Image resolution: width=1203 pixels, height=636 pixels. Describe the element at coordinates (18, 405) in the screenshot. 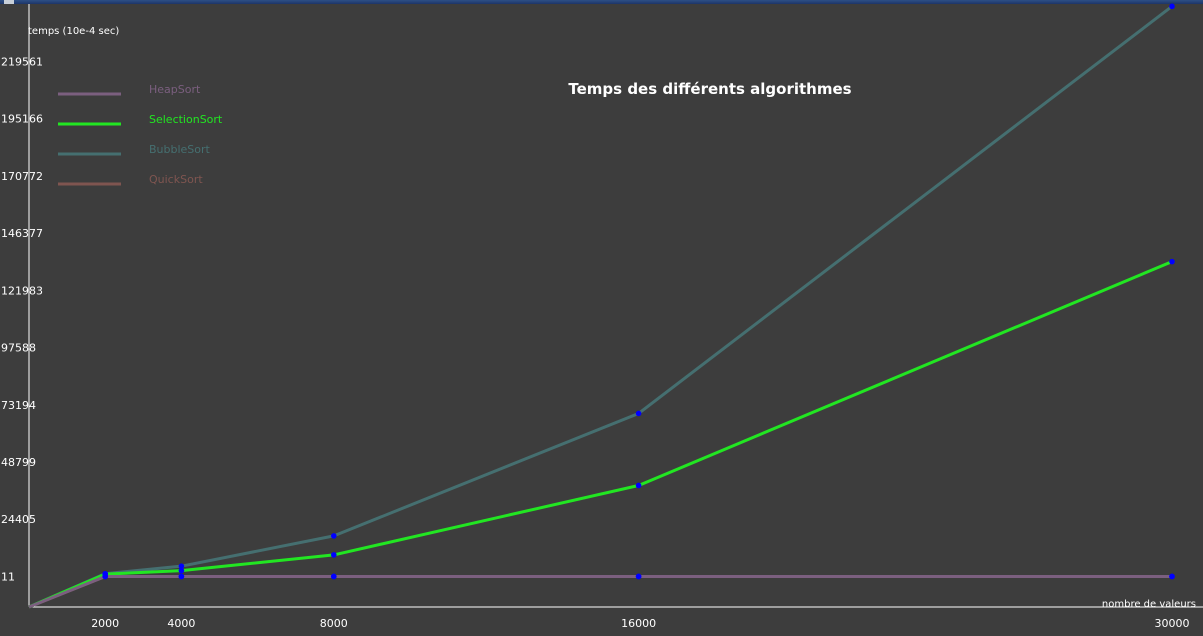

I see `y-tick-label: 73194` at that location.